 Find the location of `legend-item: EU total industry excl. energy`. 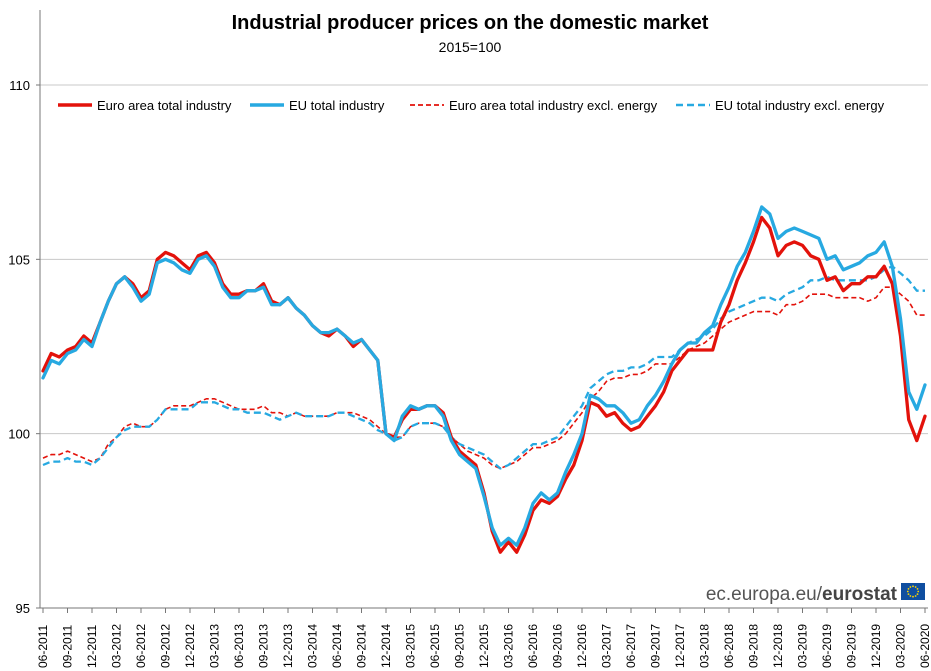

legend-item: EU total industry excl. energy is located at coordinates (780, 105).